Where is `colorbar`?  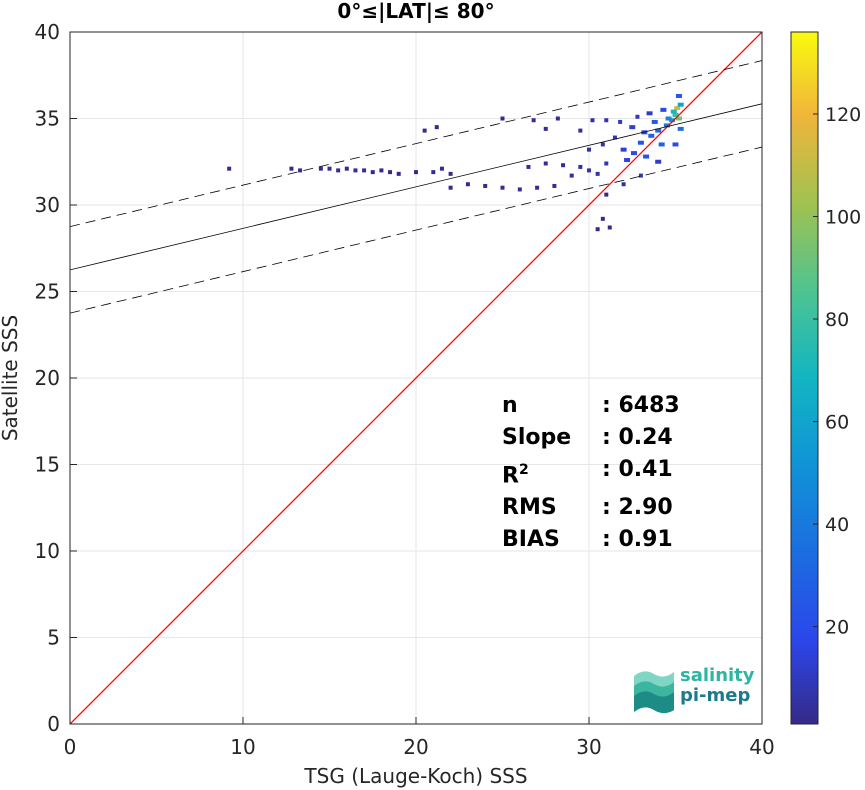 colorbar is located at coordinates (804, 378).